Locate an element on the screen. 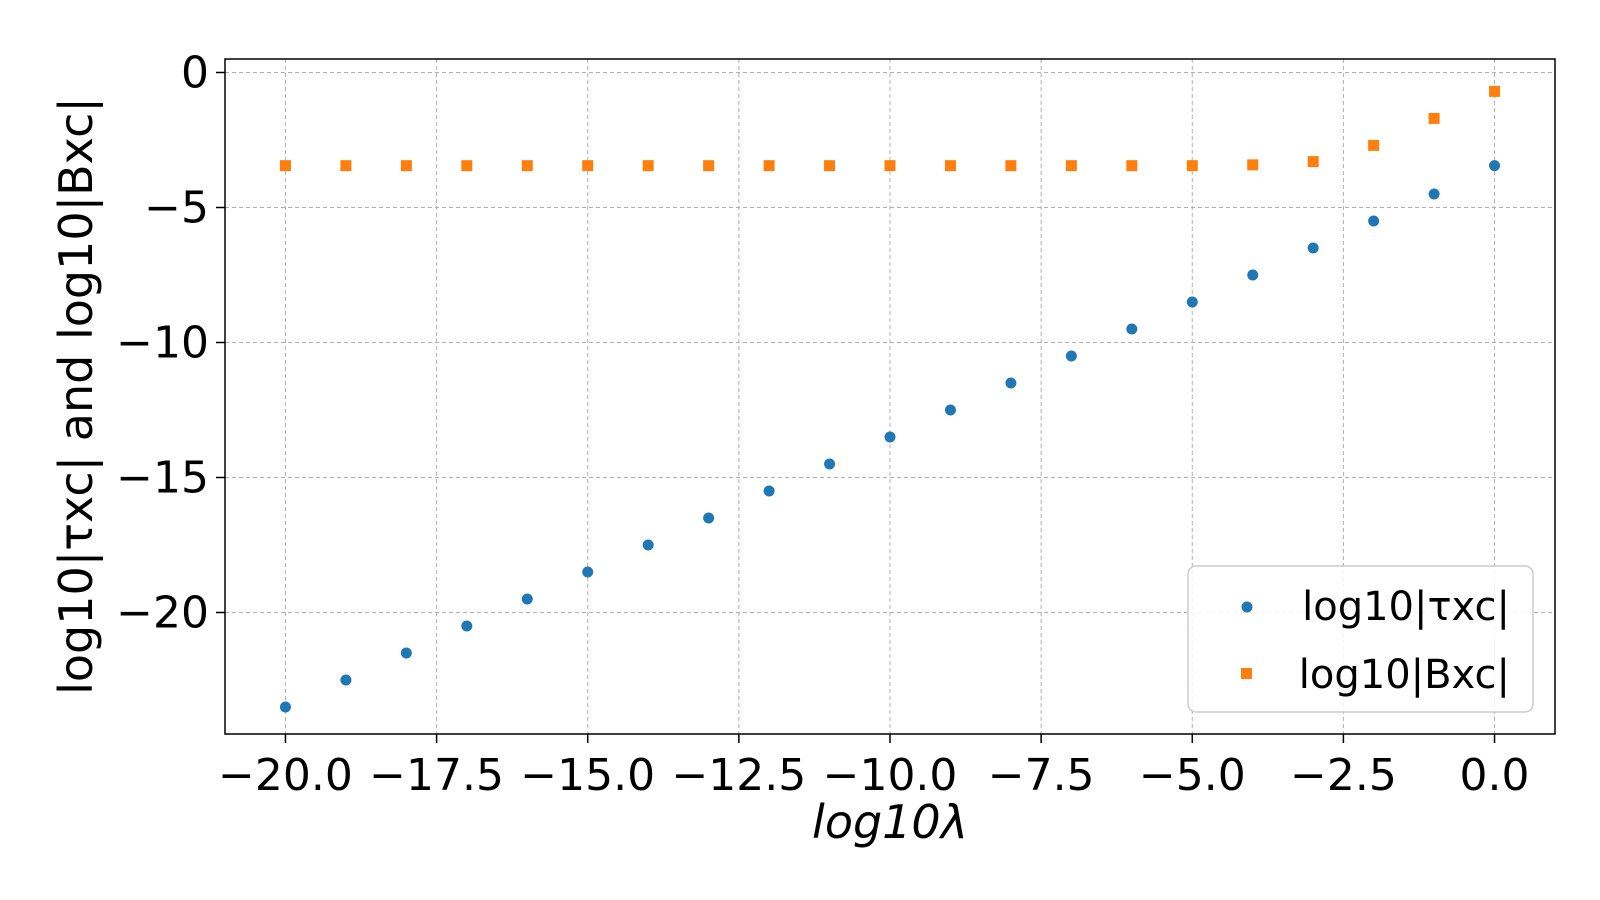 Image resolution: width=1600 pixels, height=900 pixels. y-tick-labels: 0 −5 −10 −15 −20 is located at coordinates (162, 343).